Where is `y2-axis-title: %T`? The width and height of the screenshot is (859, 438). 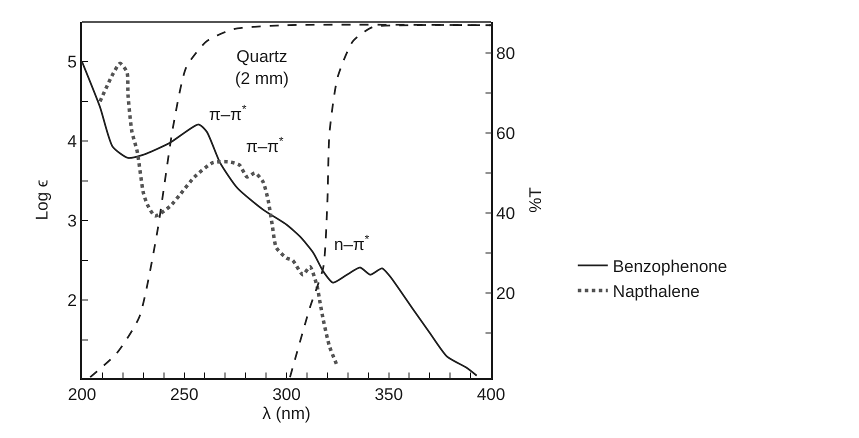
y2-axis-title: %T is located at coordinates (535, 200).